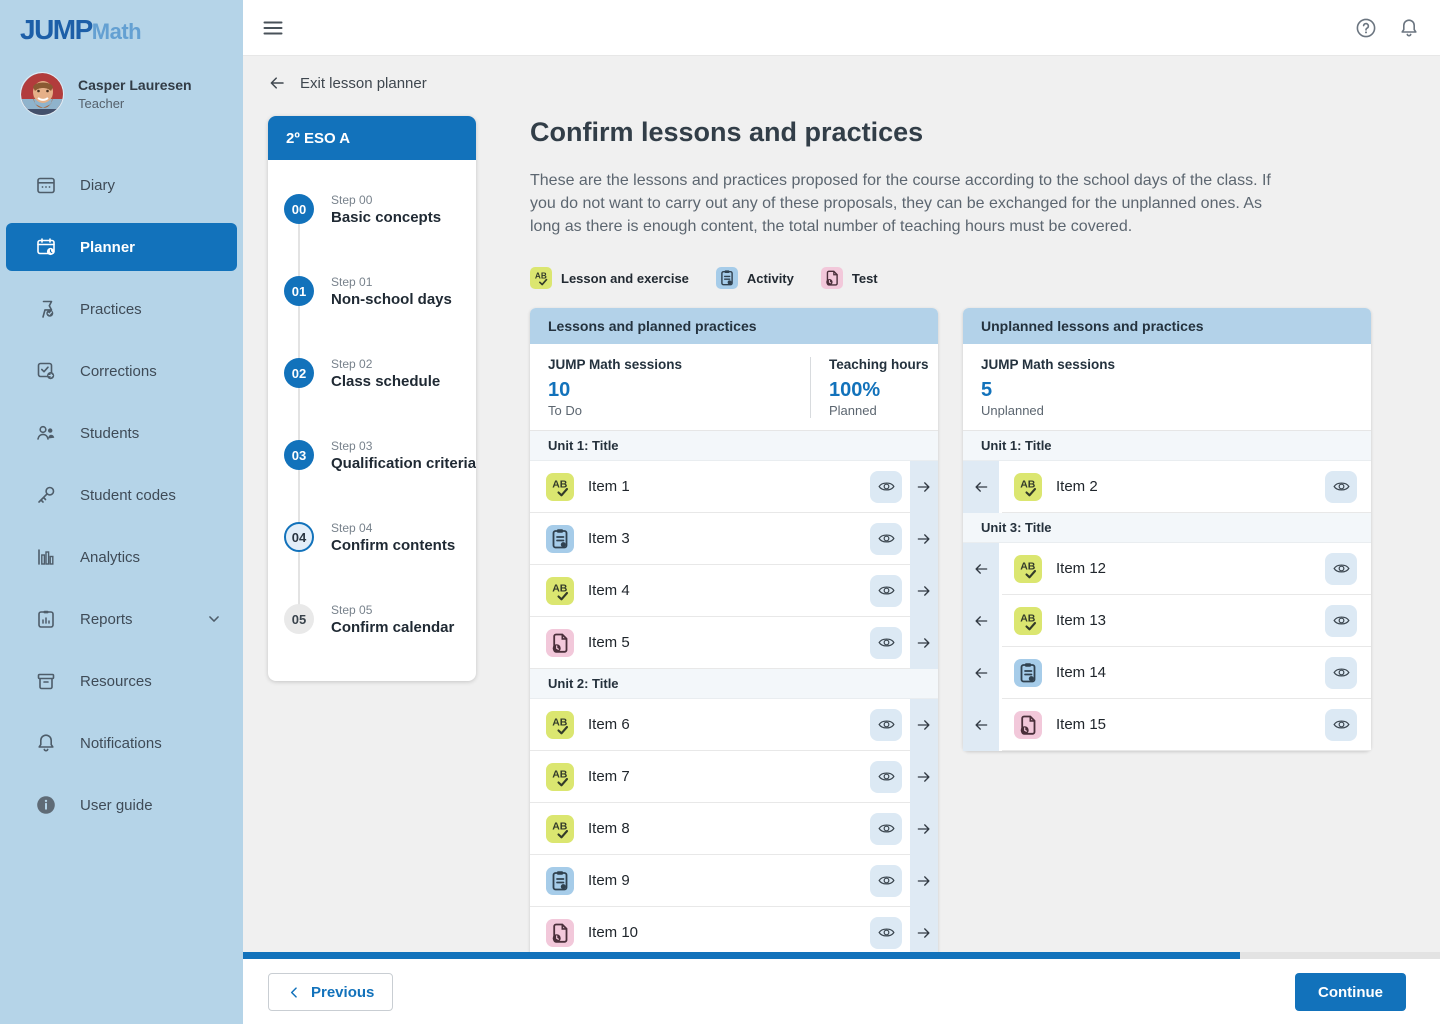 This screenshot has width=1440, height=1024. Describe the element at coordinates (363, 83) in the screenshot. I see `exit-label: Exit lesson planner` at that location.